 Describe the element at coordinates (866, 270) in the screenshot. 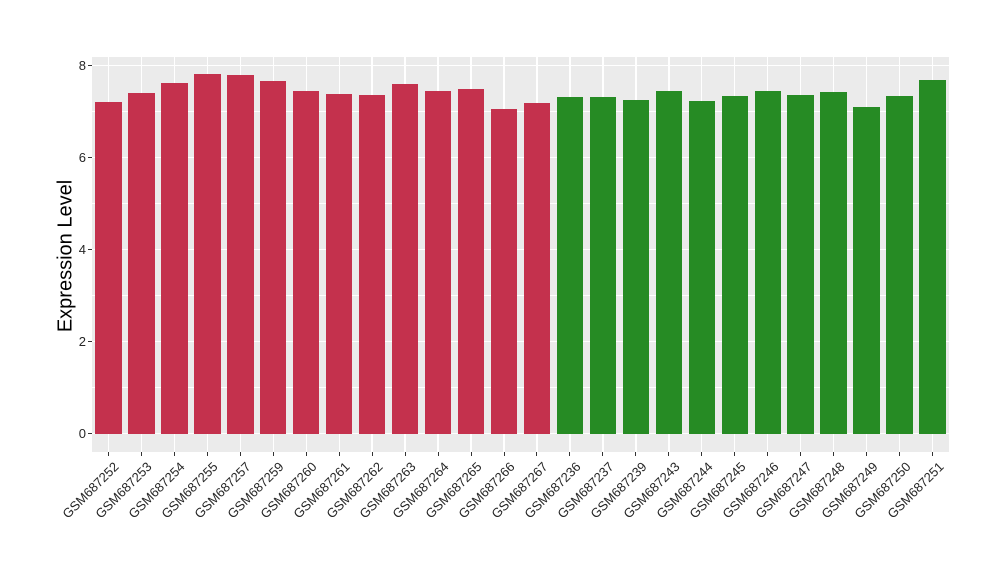

I see `bar-GSM687249` at that location.